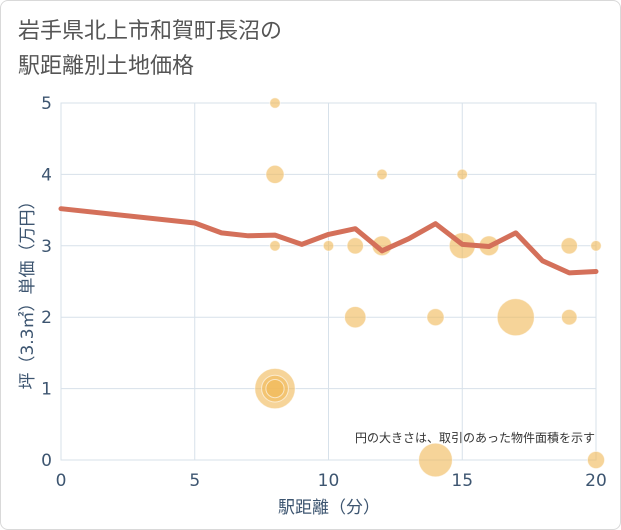 The height and width of the screenshot is (530, 621). I want to click on x-tick-label: 15, so click(462, 481).